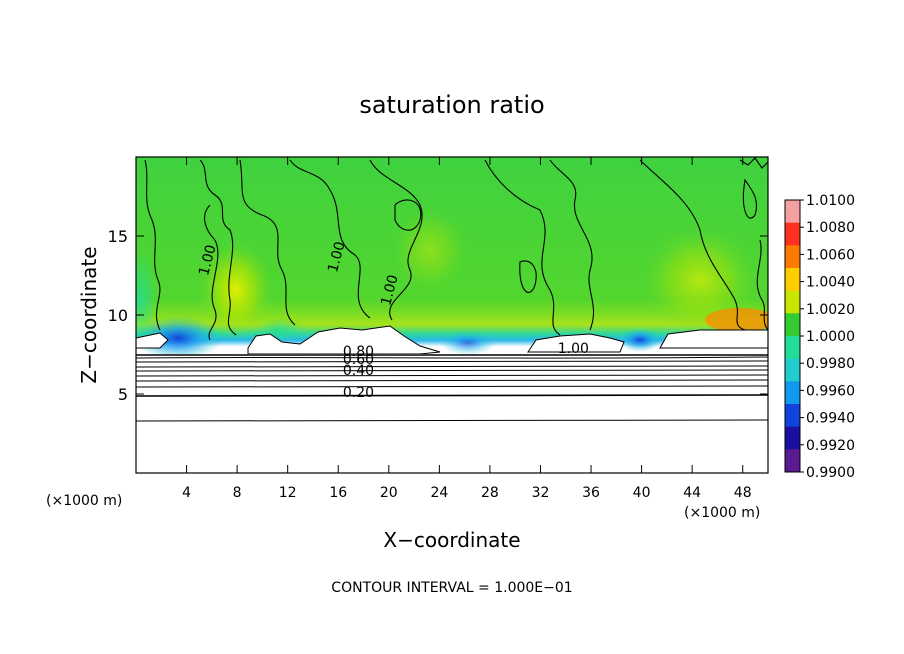 The width and height of the screenshot is (904, 654). What do you see at coordinates (451, 588) in the screenshot?
I see `contour-interval-note: CONTOUR INTERVAL = 1.000E−01` at bounding box center [451, 588].